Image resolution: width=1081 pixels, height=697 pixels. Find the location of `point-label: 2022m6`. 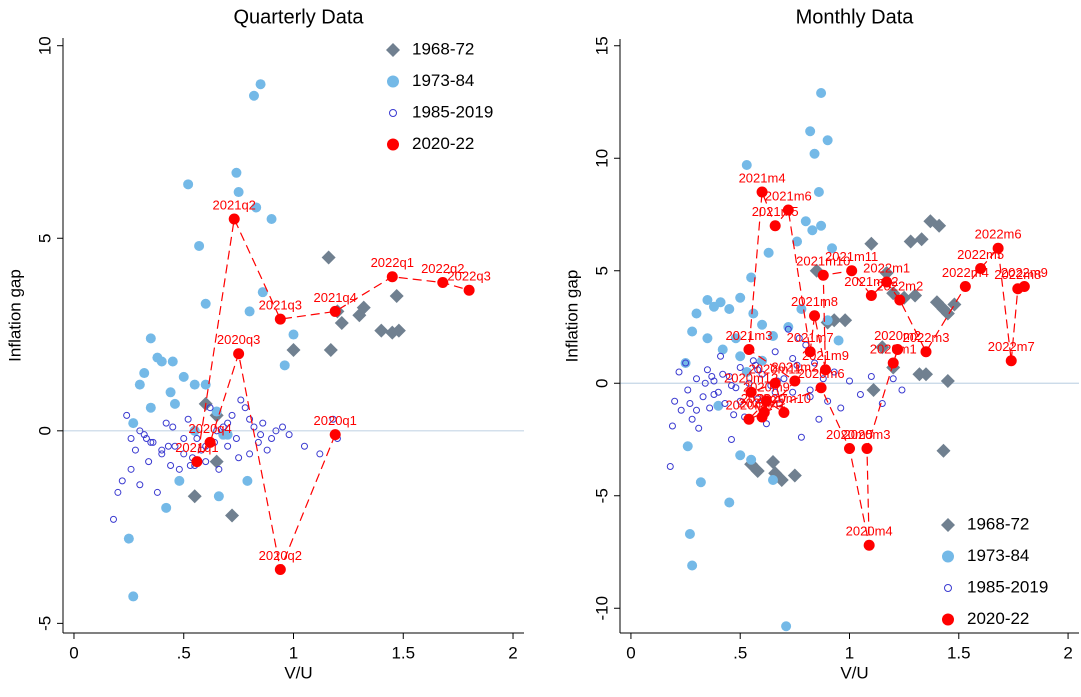

point-label: 2022m6 is located at coordinates (998, 234).